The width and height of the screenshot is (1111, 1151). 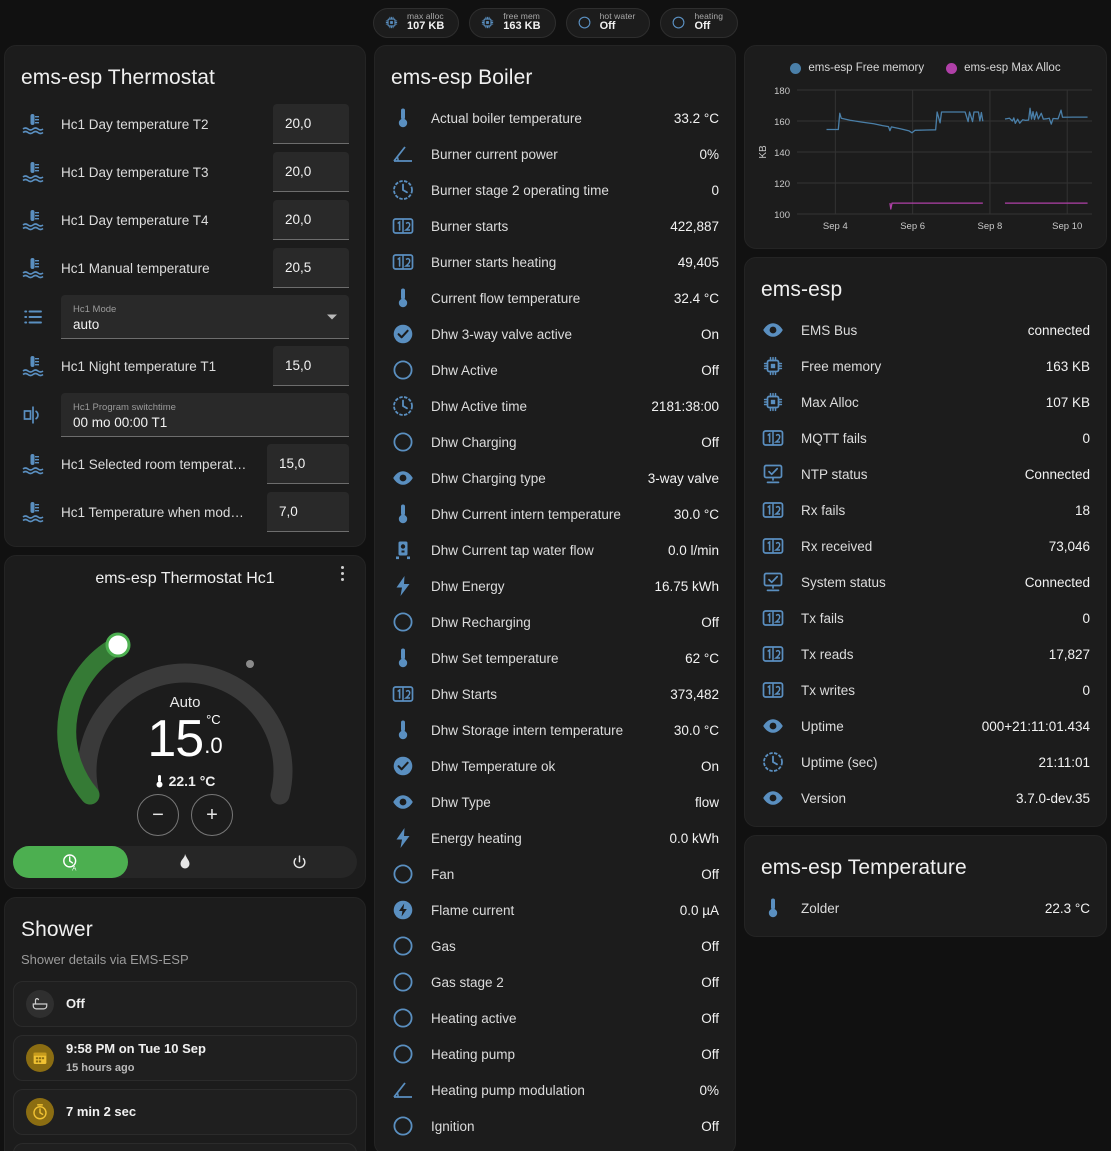 I want to click on boiler-entity-row: Dhw 3-way valve active On, so click(x=555, y=334).